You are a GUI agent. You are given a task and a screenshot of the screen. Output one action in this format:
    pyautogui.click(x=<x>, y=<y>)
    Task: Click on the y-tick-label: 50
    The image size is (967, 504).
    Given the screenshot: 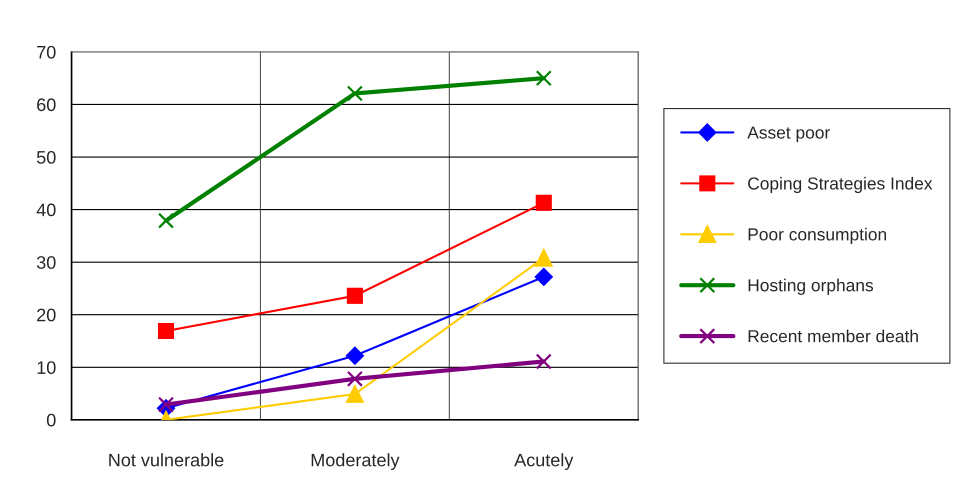 What is the action you would take?
    pyautogui.click(x=46, y=157)
    